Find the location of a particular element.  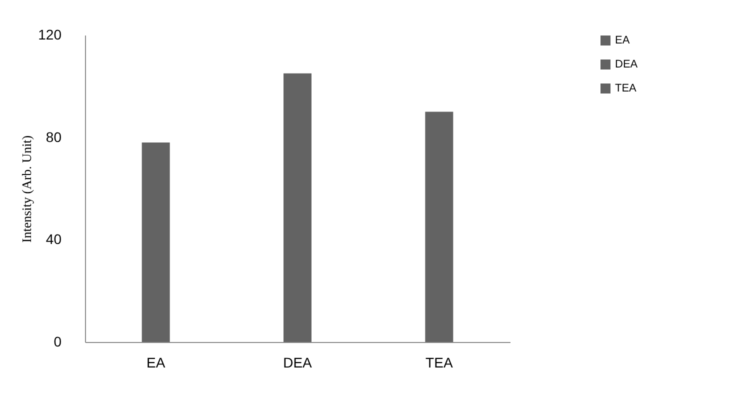

x-tick-label: EA is located at coordinates (156, 362).